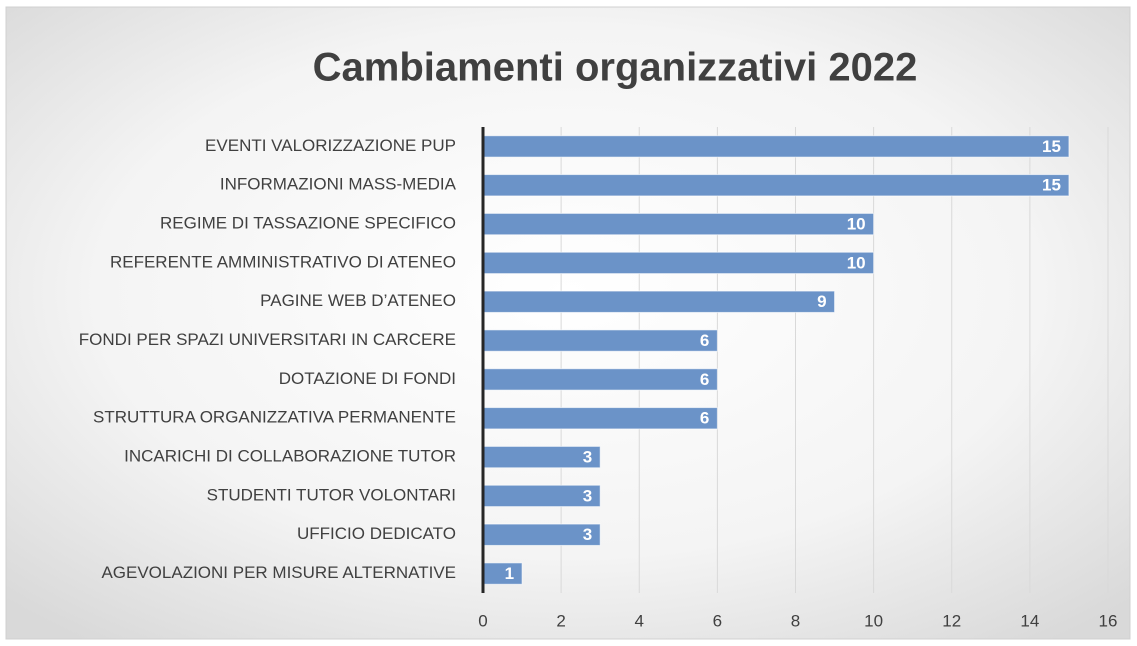 This screenshot has height=646, width=1137. What do you see at coordinates (795, 620) in the screenshot?
I see `x-tick-label: 8` at bounding box center [795, 620].